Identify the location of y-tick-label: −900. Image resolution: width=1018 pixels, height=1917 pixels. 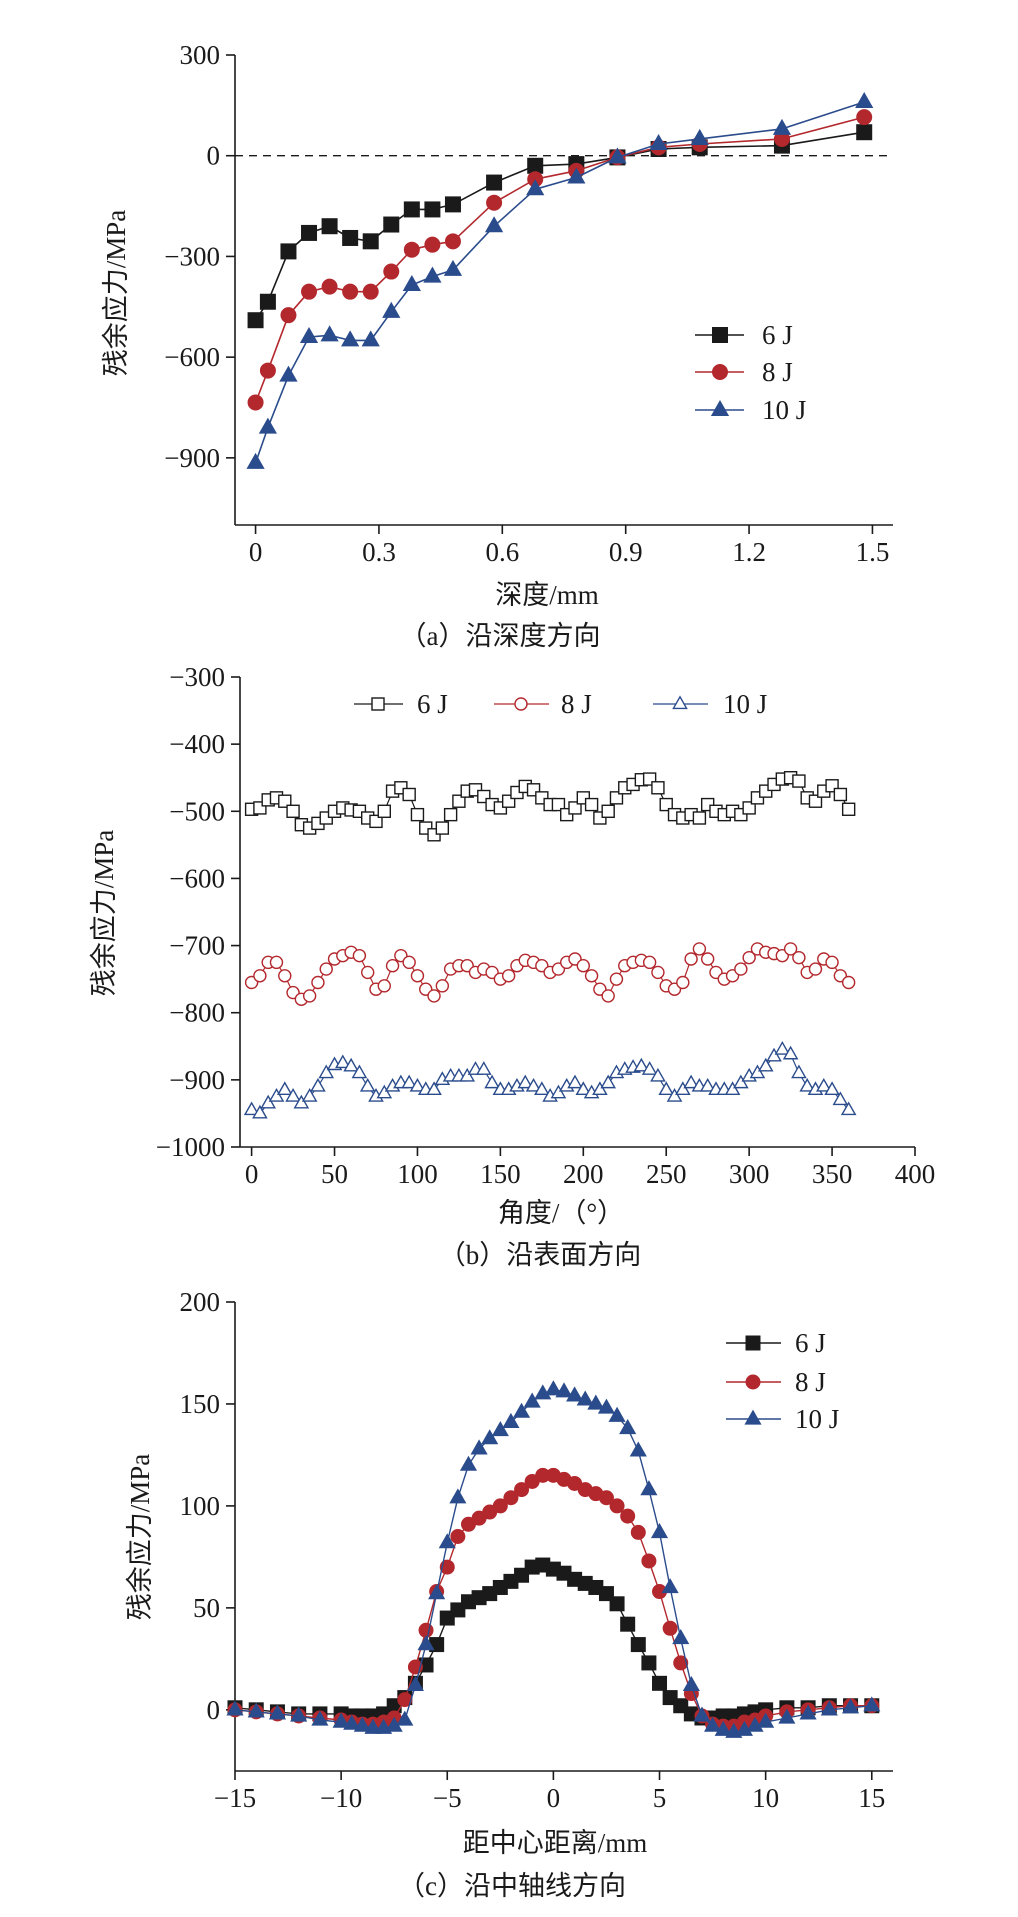
(192, 458).